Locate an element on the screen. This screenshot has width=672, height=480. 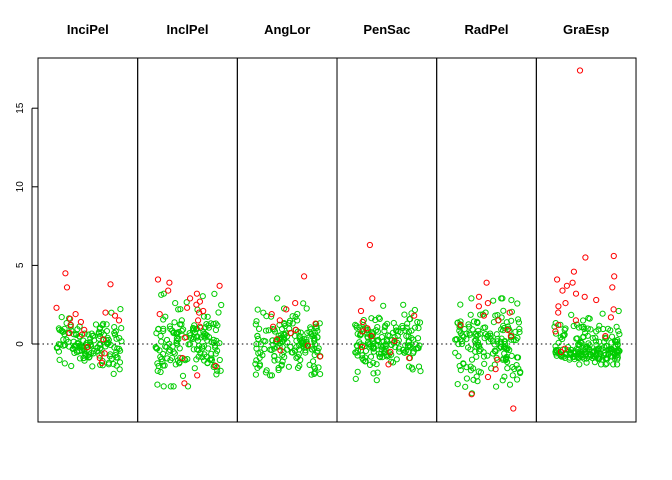
y-tick-label: 5 is located at coordinates (20, 265).